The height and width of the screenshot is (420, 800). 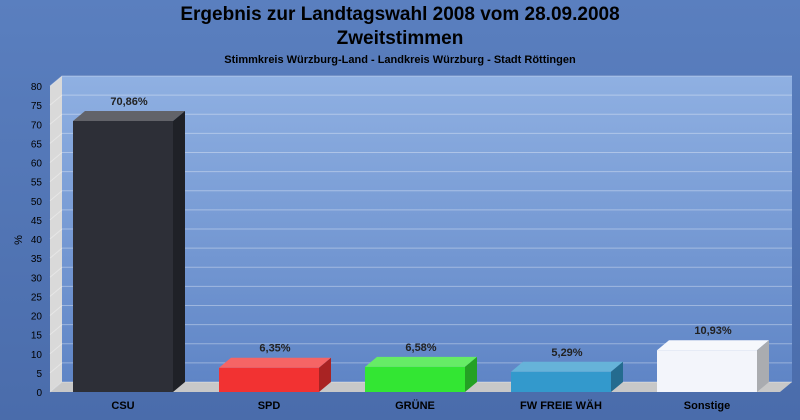 What do you see at coordinates (415, 405) in the screenshot?
I see `x-tick-label: GRÜNE` at bounding box center [415, 405].